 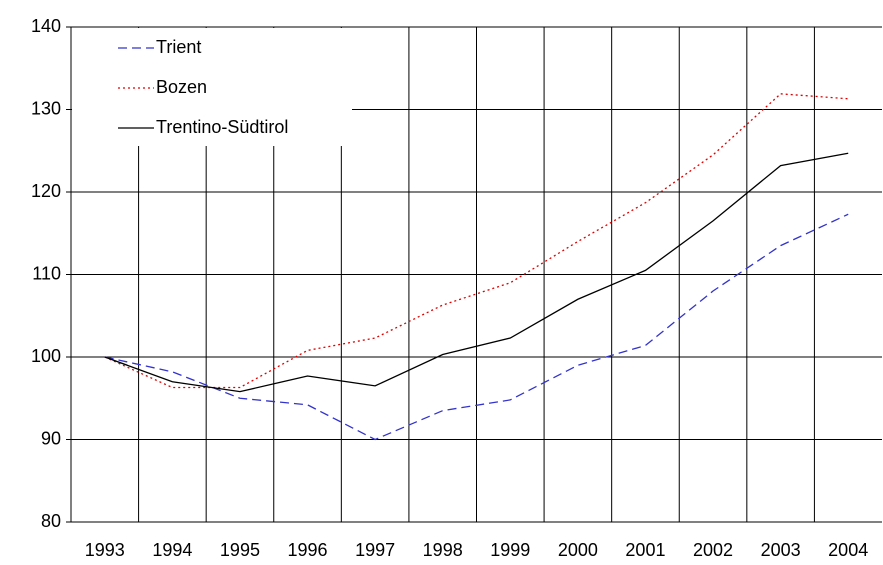 I want to click on x-tick-label: 2003, so click(x=781, y=550).